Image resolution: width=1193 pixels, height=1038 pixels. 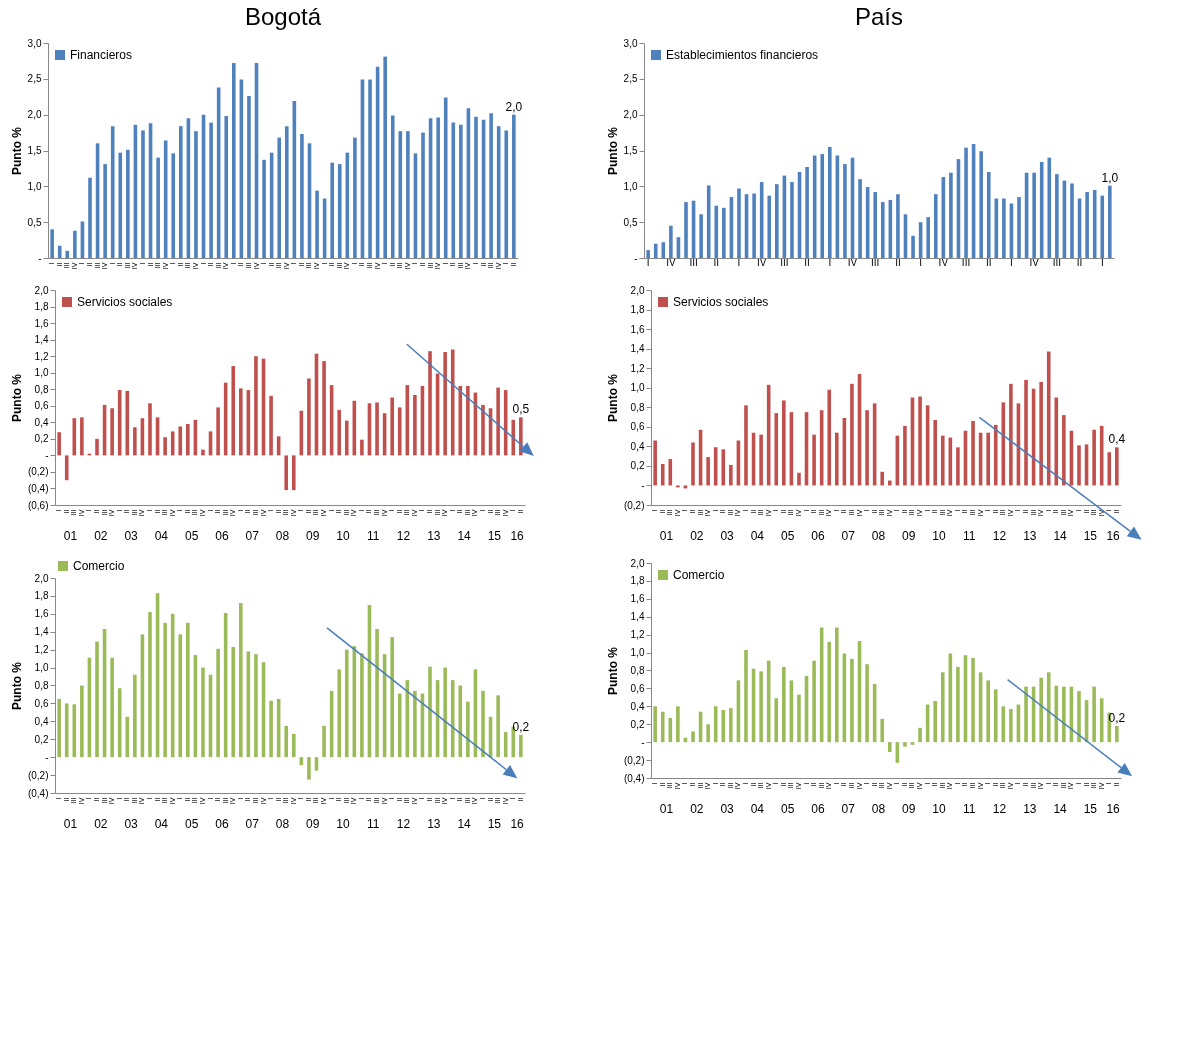 What do you see at coordinates (70, 824) in the screenshot?
I see `text: 01` at bounding box center [70, 824].